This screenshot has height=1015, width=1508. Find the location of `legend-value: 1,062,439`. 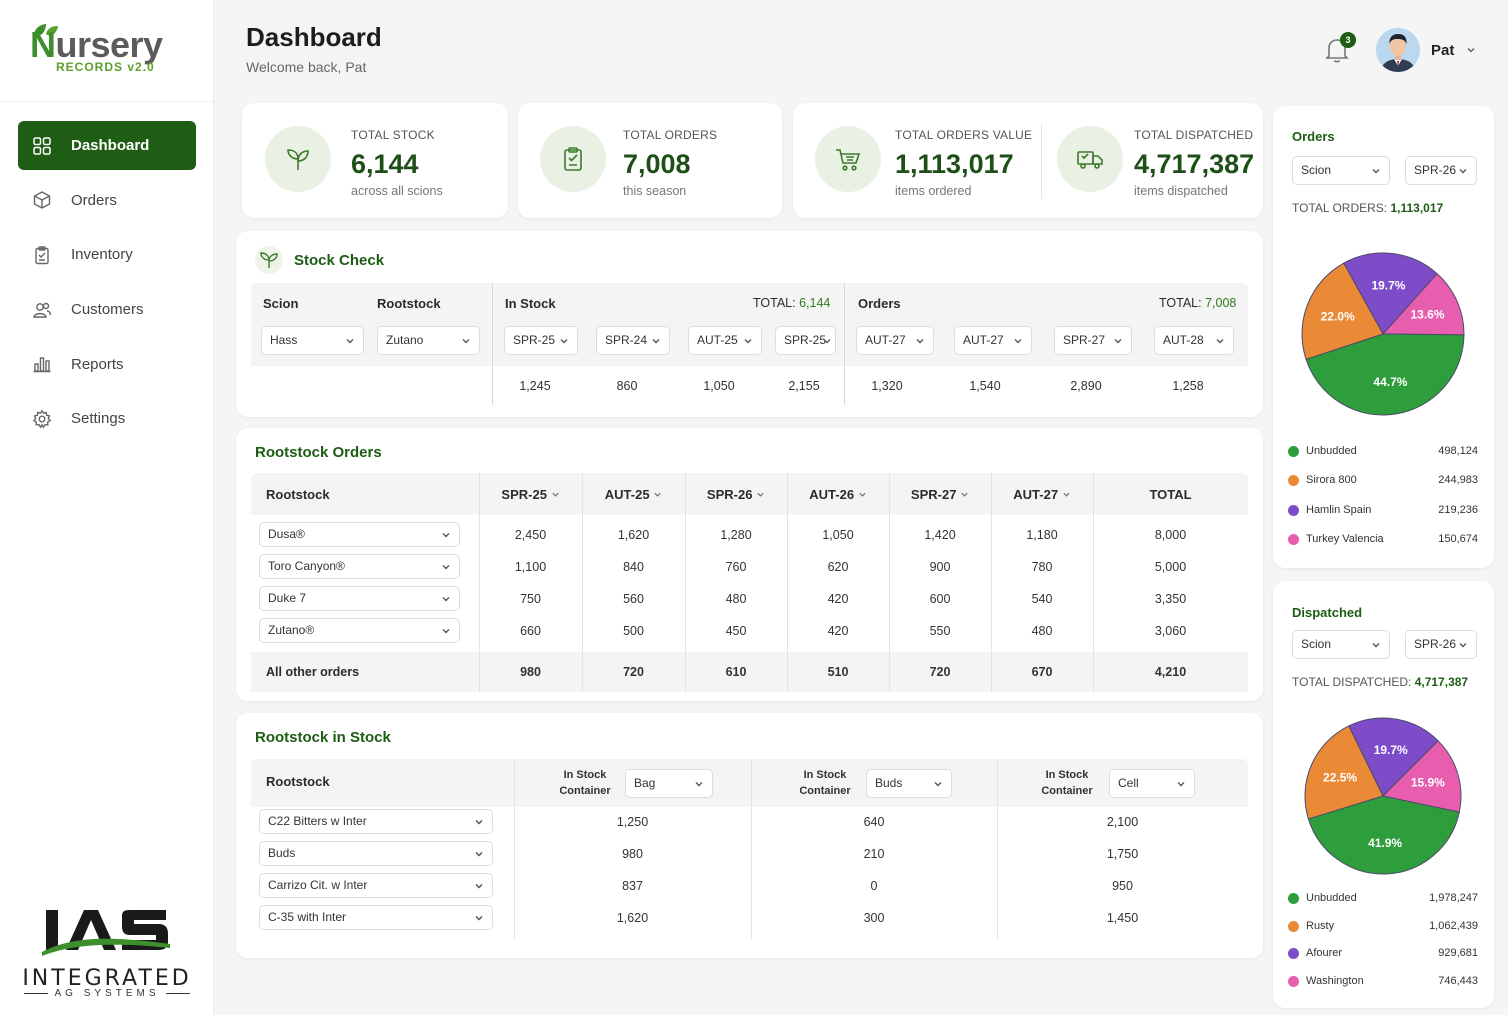

legend-value: 1,062,439 is located at coordinates (1453, 925).